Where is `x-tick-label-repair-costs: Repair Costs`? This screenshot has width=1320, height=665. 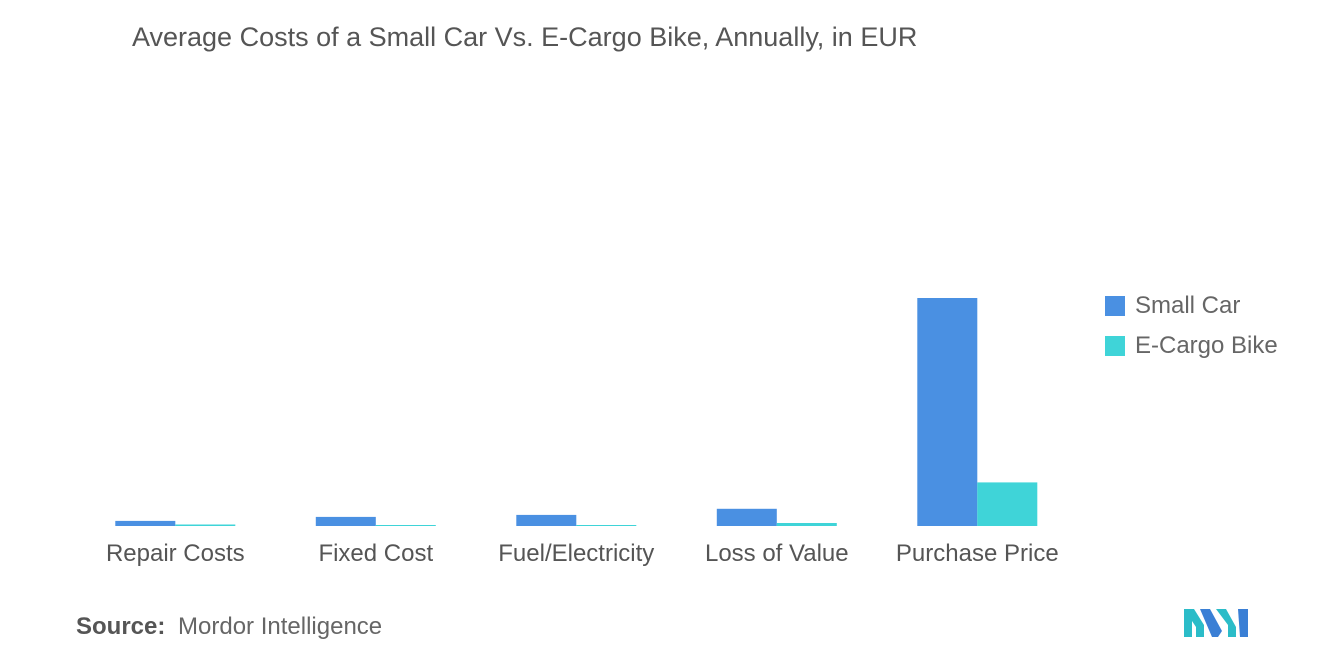 x-tick-label-repair-costs: Repair Costs is located at coordinates (175, 553).